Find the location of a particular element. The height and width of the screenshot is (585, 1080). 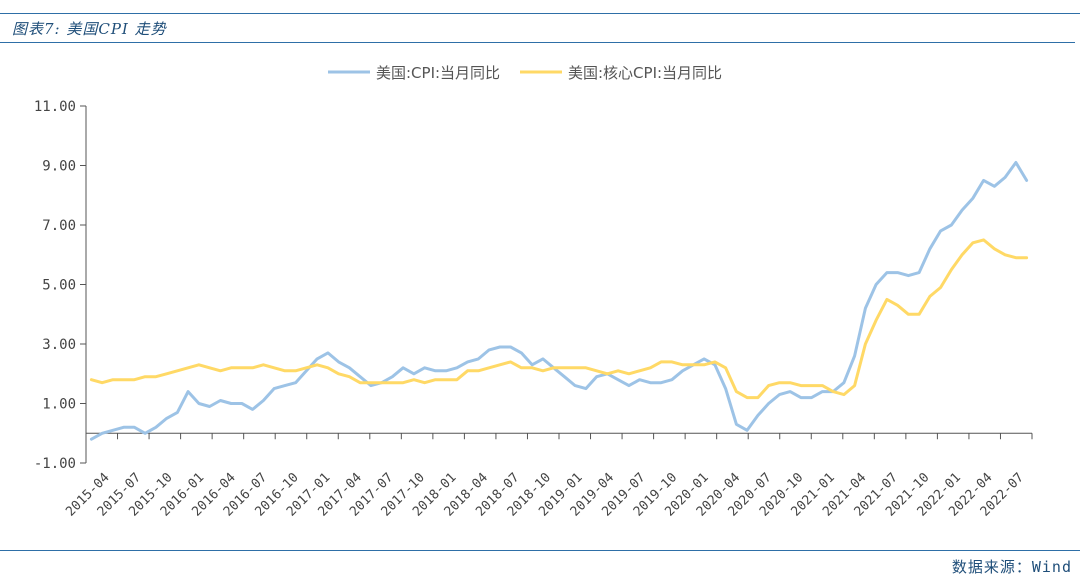

legend-label-core-cpi: 美国:核心CPI:当月同比 is located at coordinates (645, 73).